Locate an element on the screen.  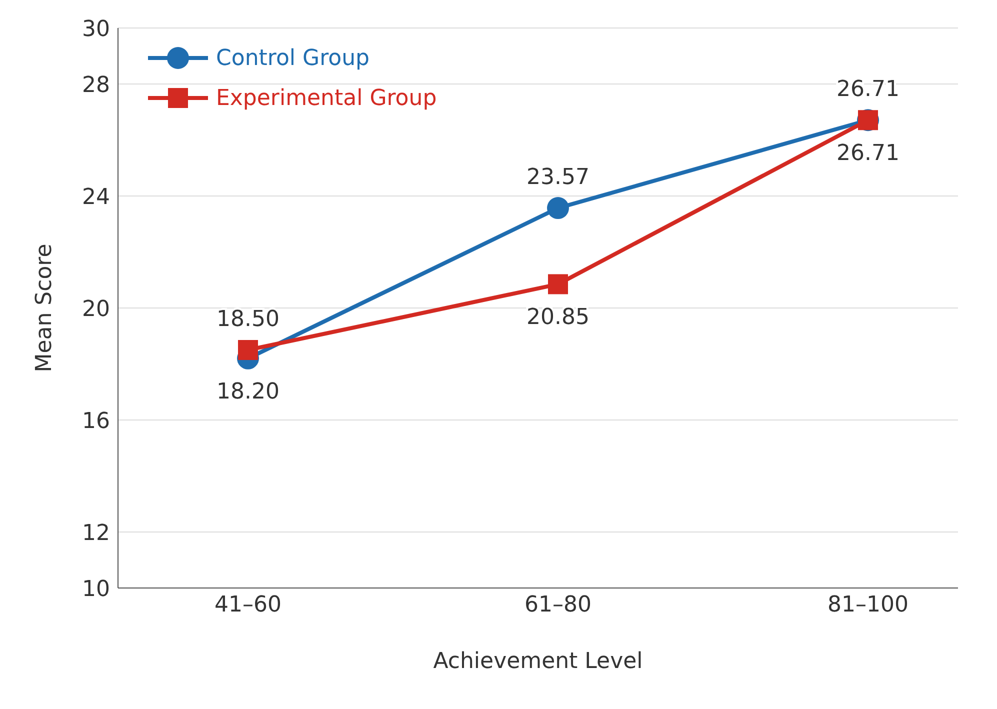
data-label: 20.85 is located at coordinates (558, 317).